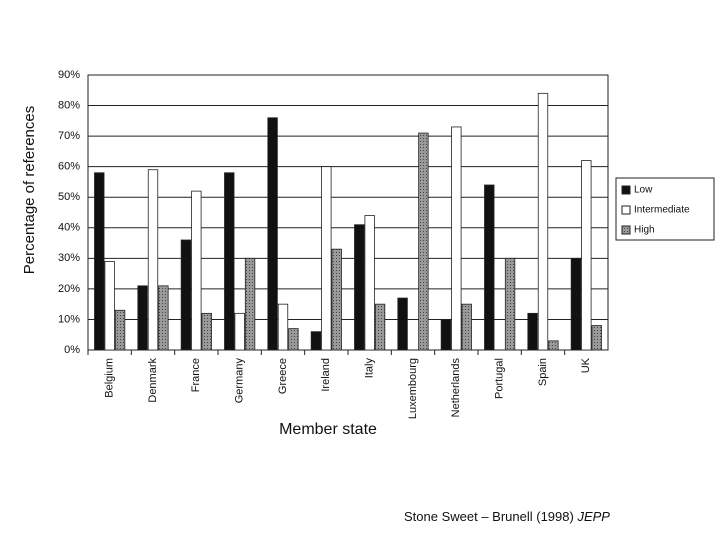  I want to click on y-tick-label: 80%, so click(69, 105).